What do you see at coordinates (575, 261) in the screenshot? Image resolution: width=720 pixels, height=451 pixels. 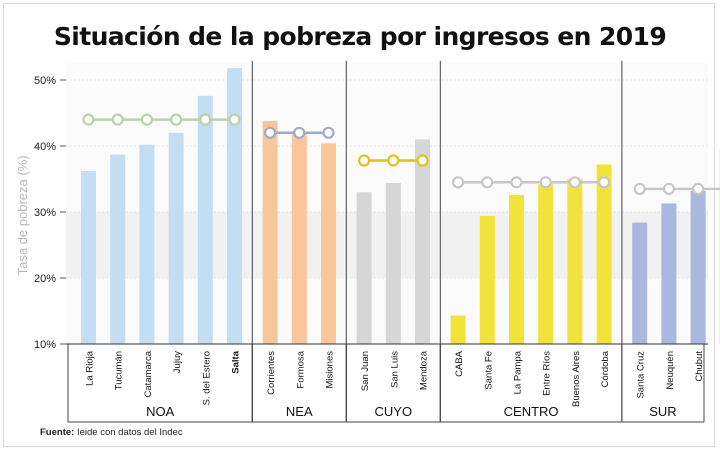 I see `bar-buenos-aires` at bounding box center [575, 261].